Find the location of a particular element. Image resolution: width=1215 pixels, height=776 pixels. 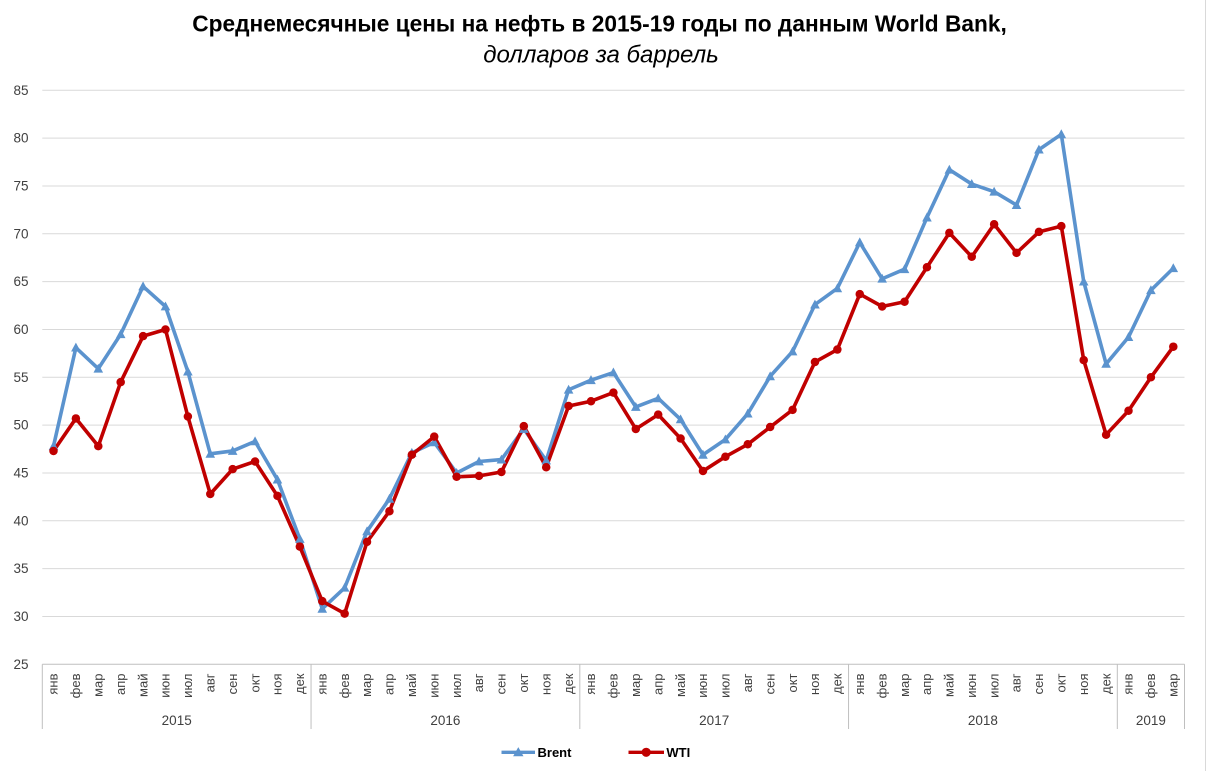

svg-text: 2018 is located at coordinates (983, 720).